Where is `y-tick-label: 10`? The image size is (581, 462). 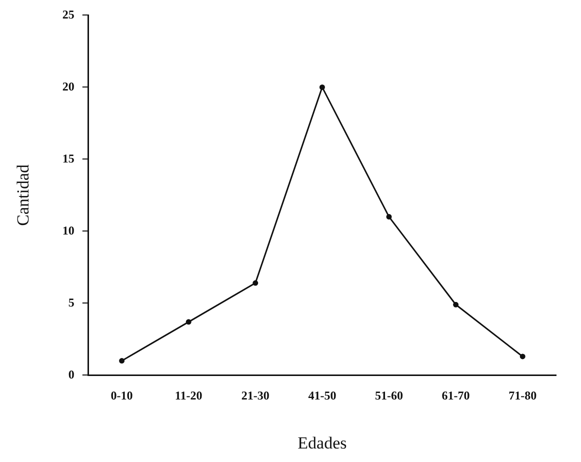 y-tick-label: 10 is located at coordinates (68, 230).